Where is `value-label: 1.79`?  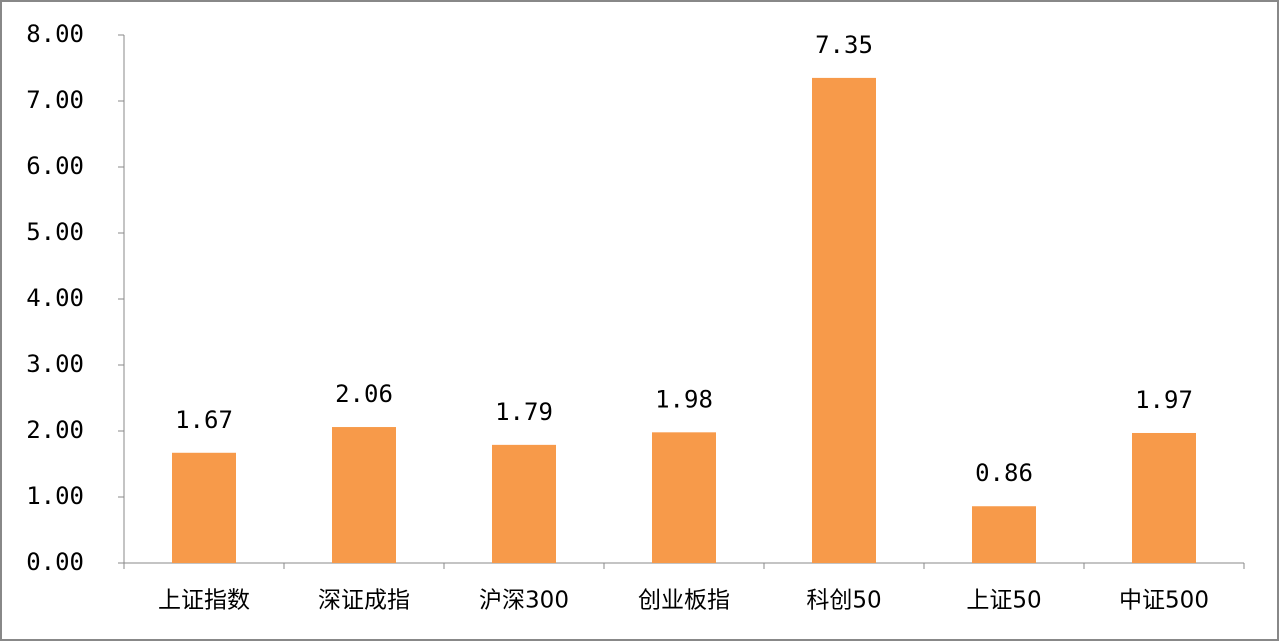
value-label: 1.79 is located at coordinates (524, 412).